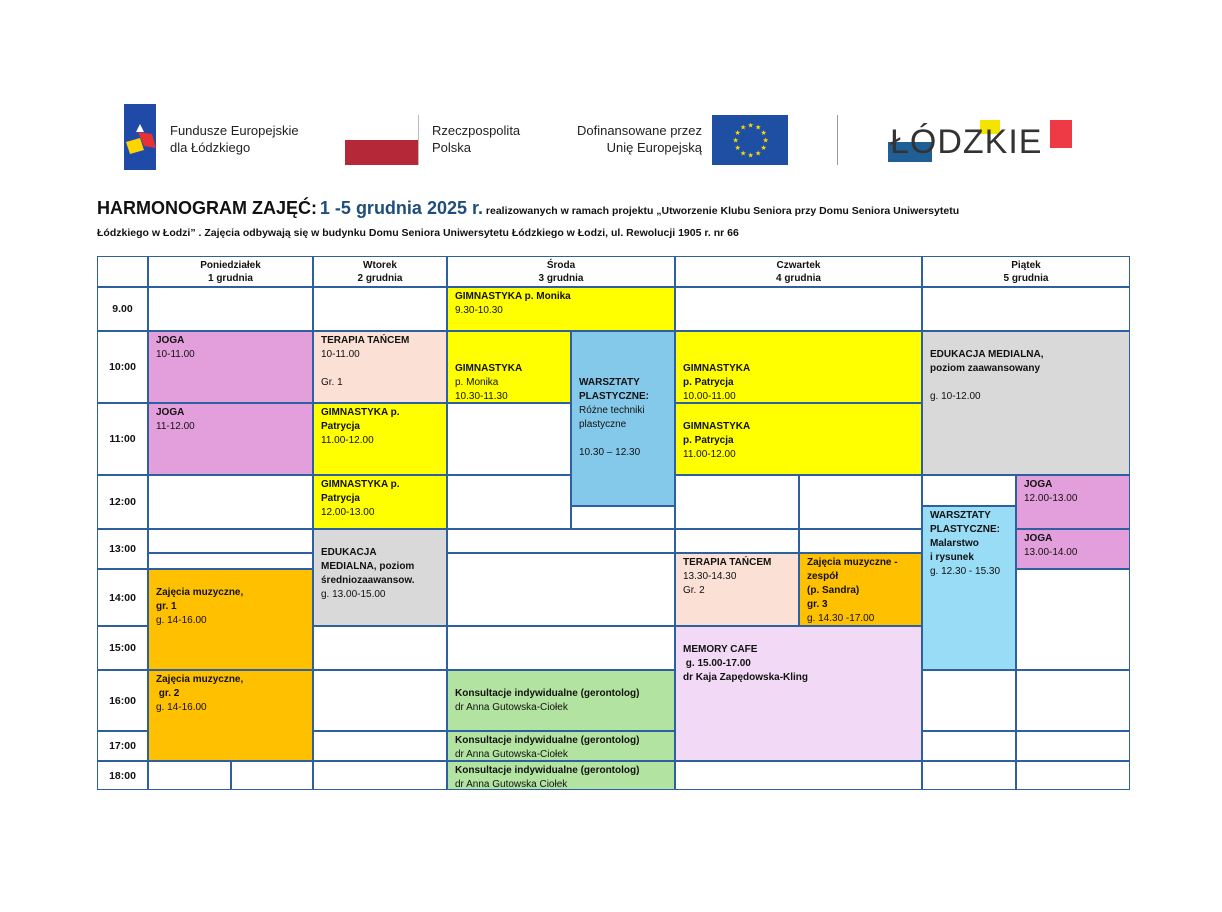 The image size is (1222, 912). Describe the element at coordinates (168, 693) in the screenshot. I see `event-text: gr. 2` at that location.